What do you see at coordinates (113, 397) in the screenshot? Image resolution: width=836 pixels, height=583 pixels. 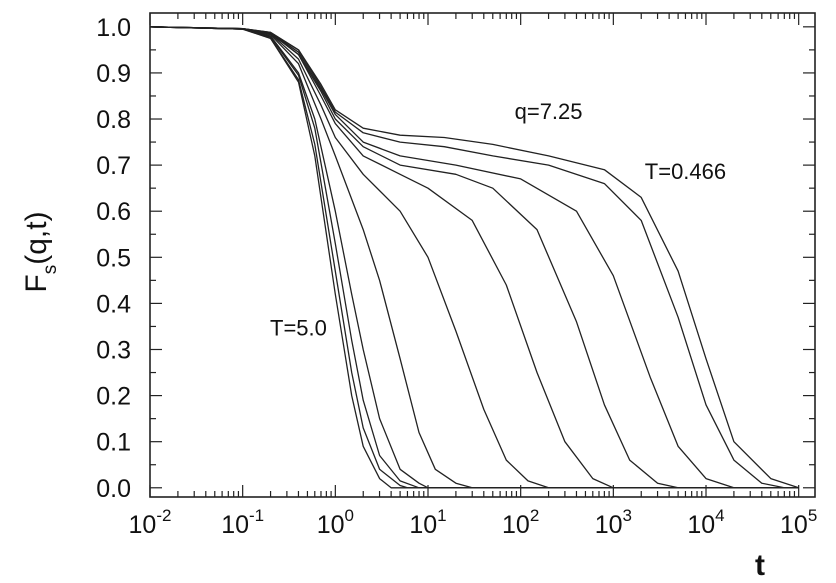 I see `y-tick-label: 0.2` at bounding box center [113, 397].